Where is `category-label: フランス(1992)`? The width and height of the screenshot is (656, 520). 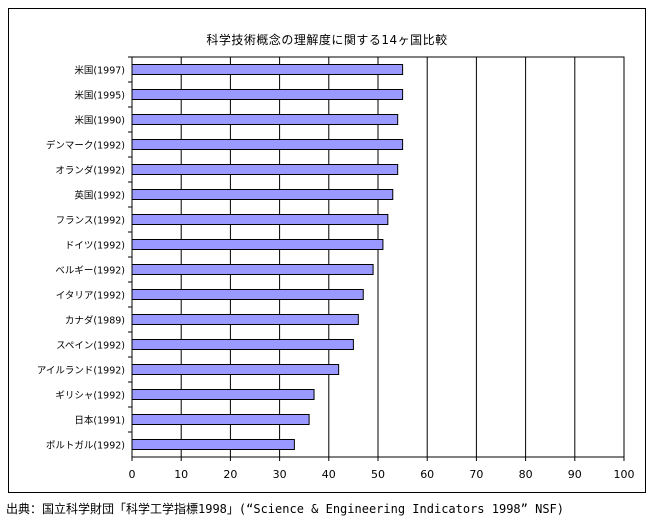 category-label: フランス(1992) is located at coordinates (90, 221).